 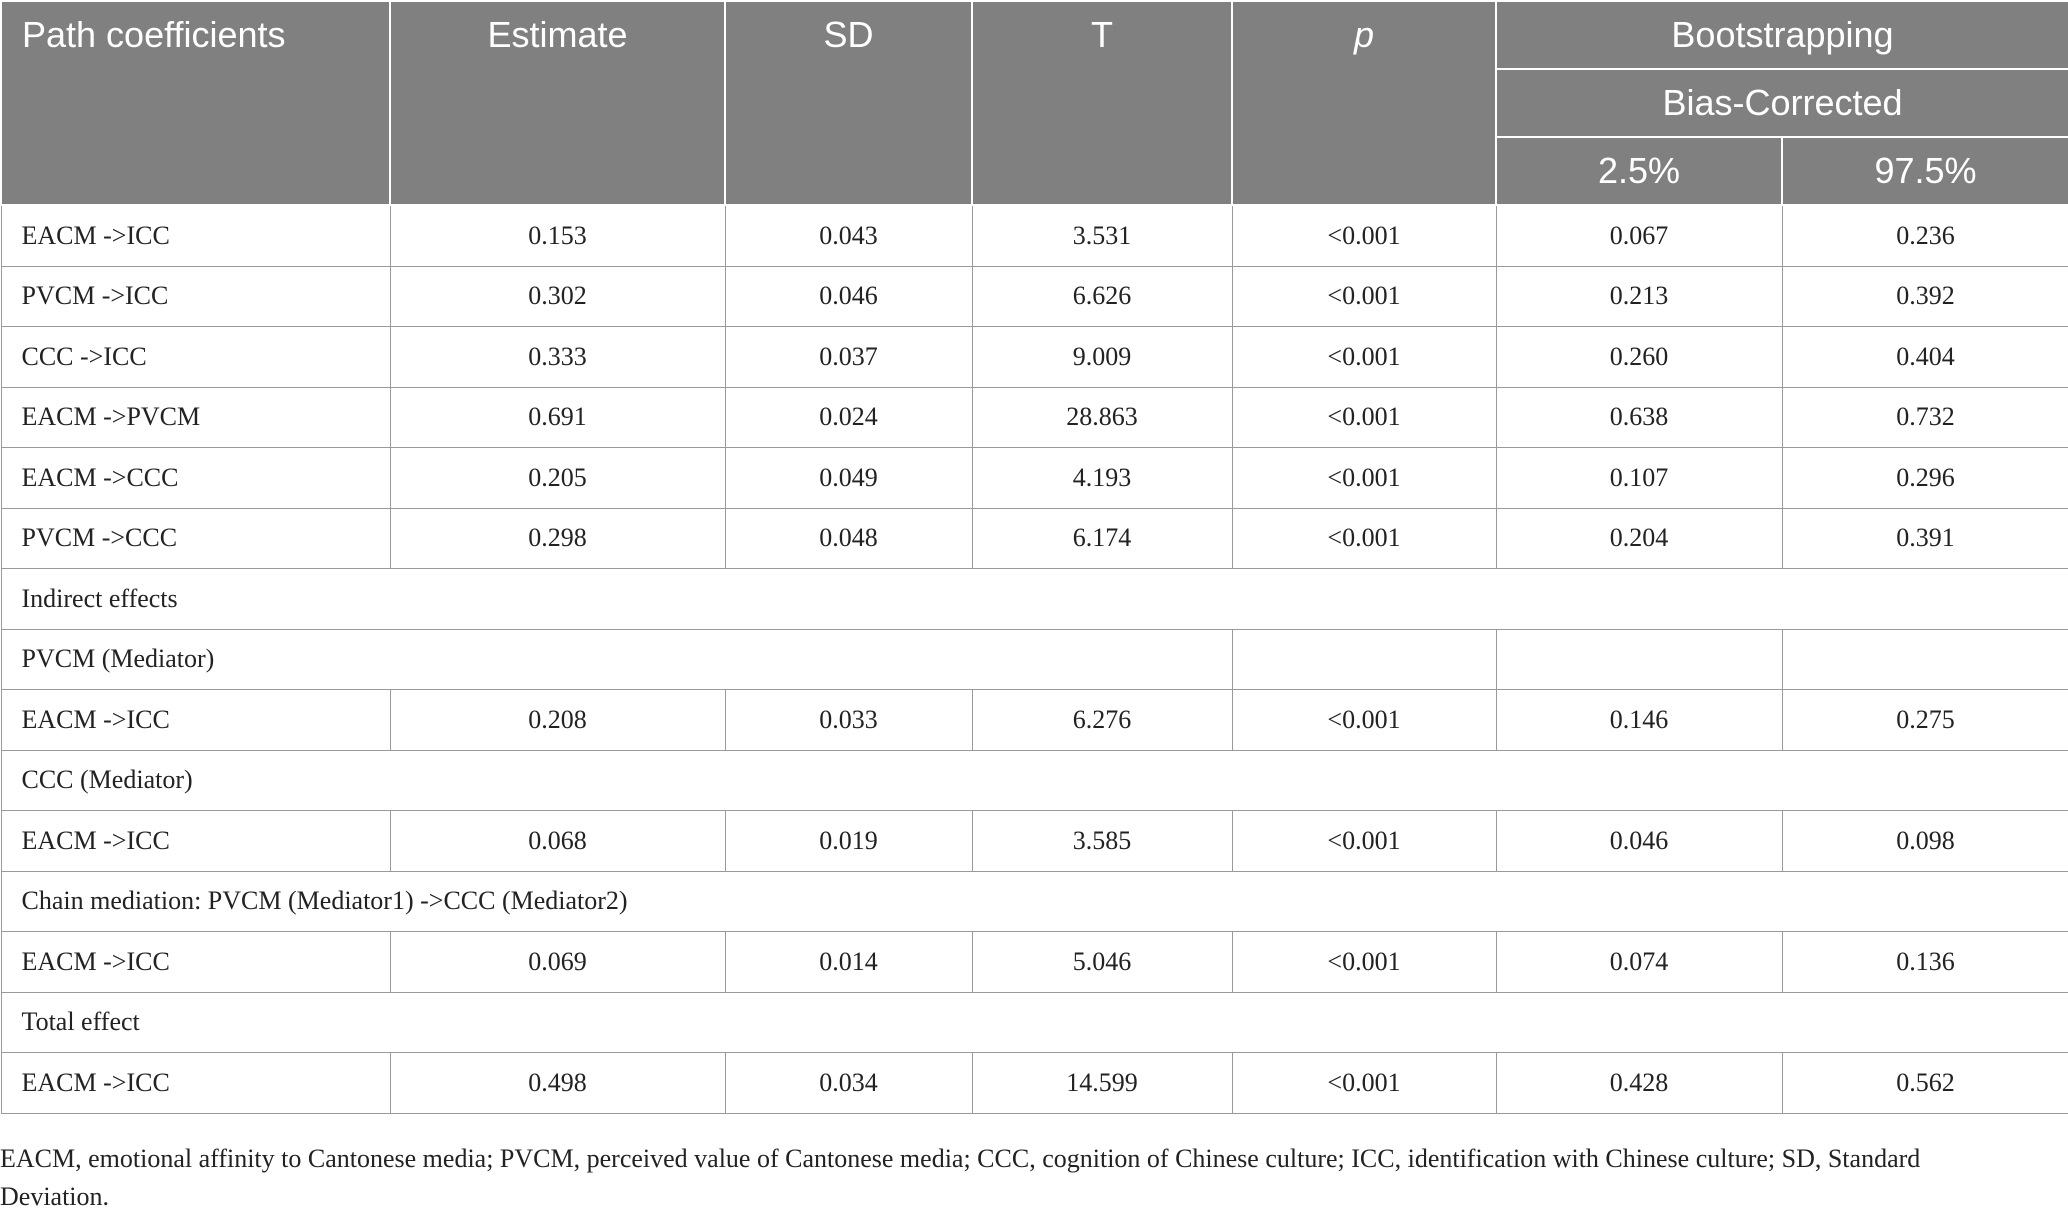 What do you see at coordinates (557, 417) in the screenshot?
I see `estimate-cell: 0.691` at bounding box center [557, 417].